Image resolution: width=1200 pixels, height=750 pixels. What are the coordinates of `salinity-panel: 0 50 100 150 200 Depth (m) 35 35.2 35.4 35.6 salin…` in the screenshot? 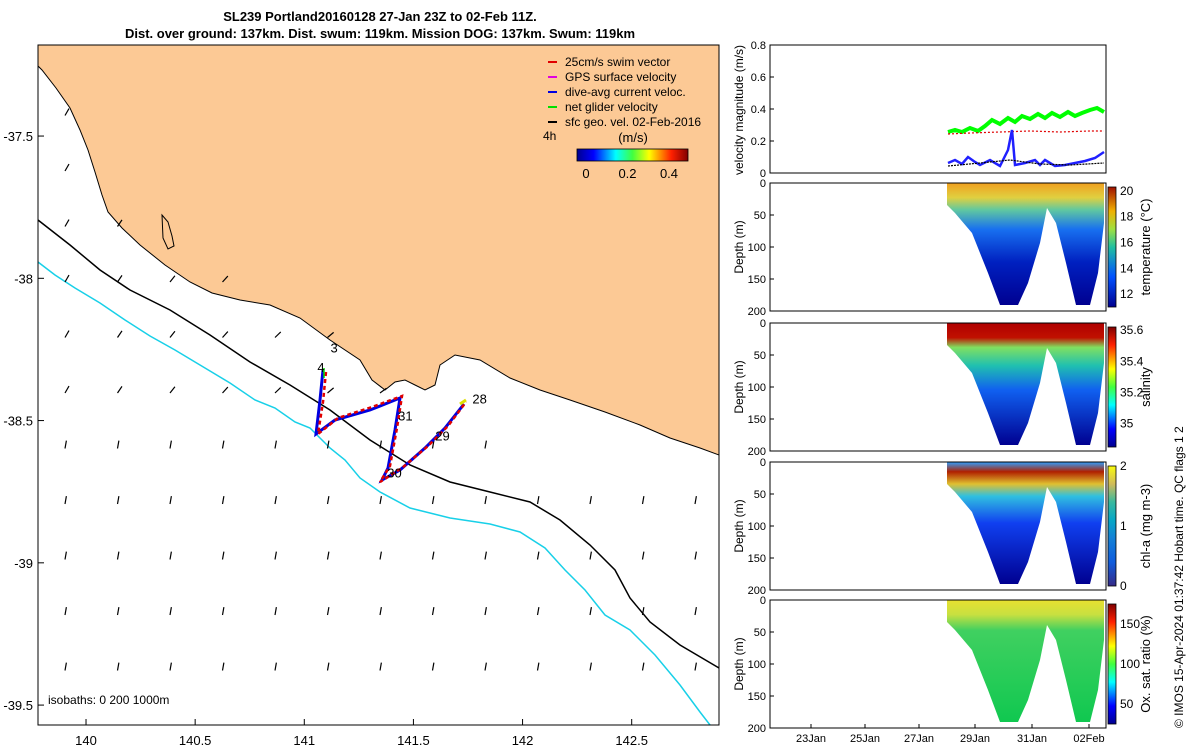 It's located at (942, 388).